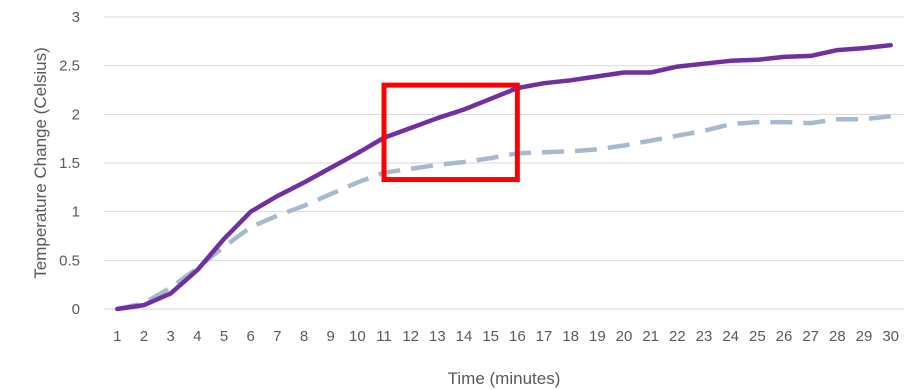  Describe the element at coordinates (384, 336) in the screenshot. I see `x-tick-label: 11` at that location.